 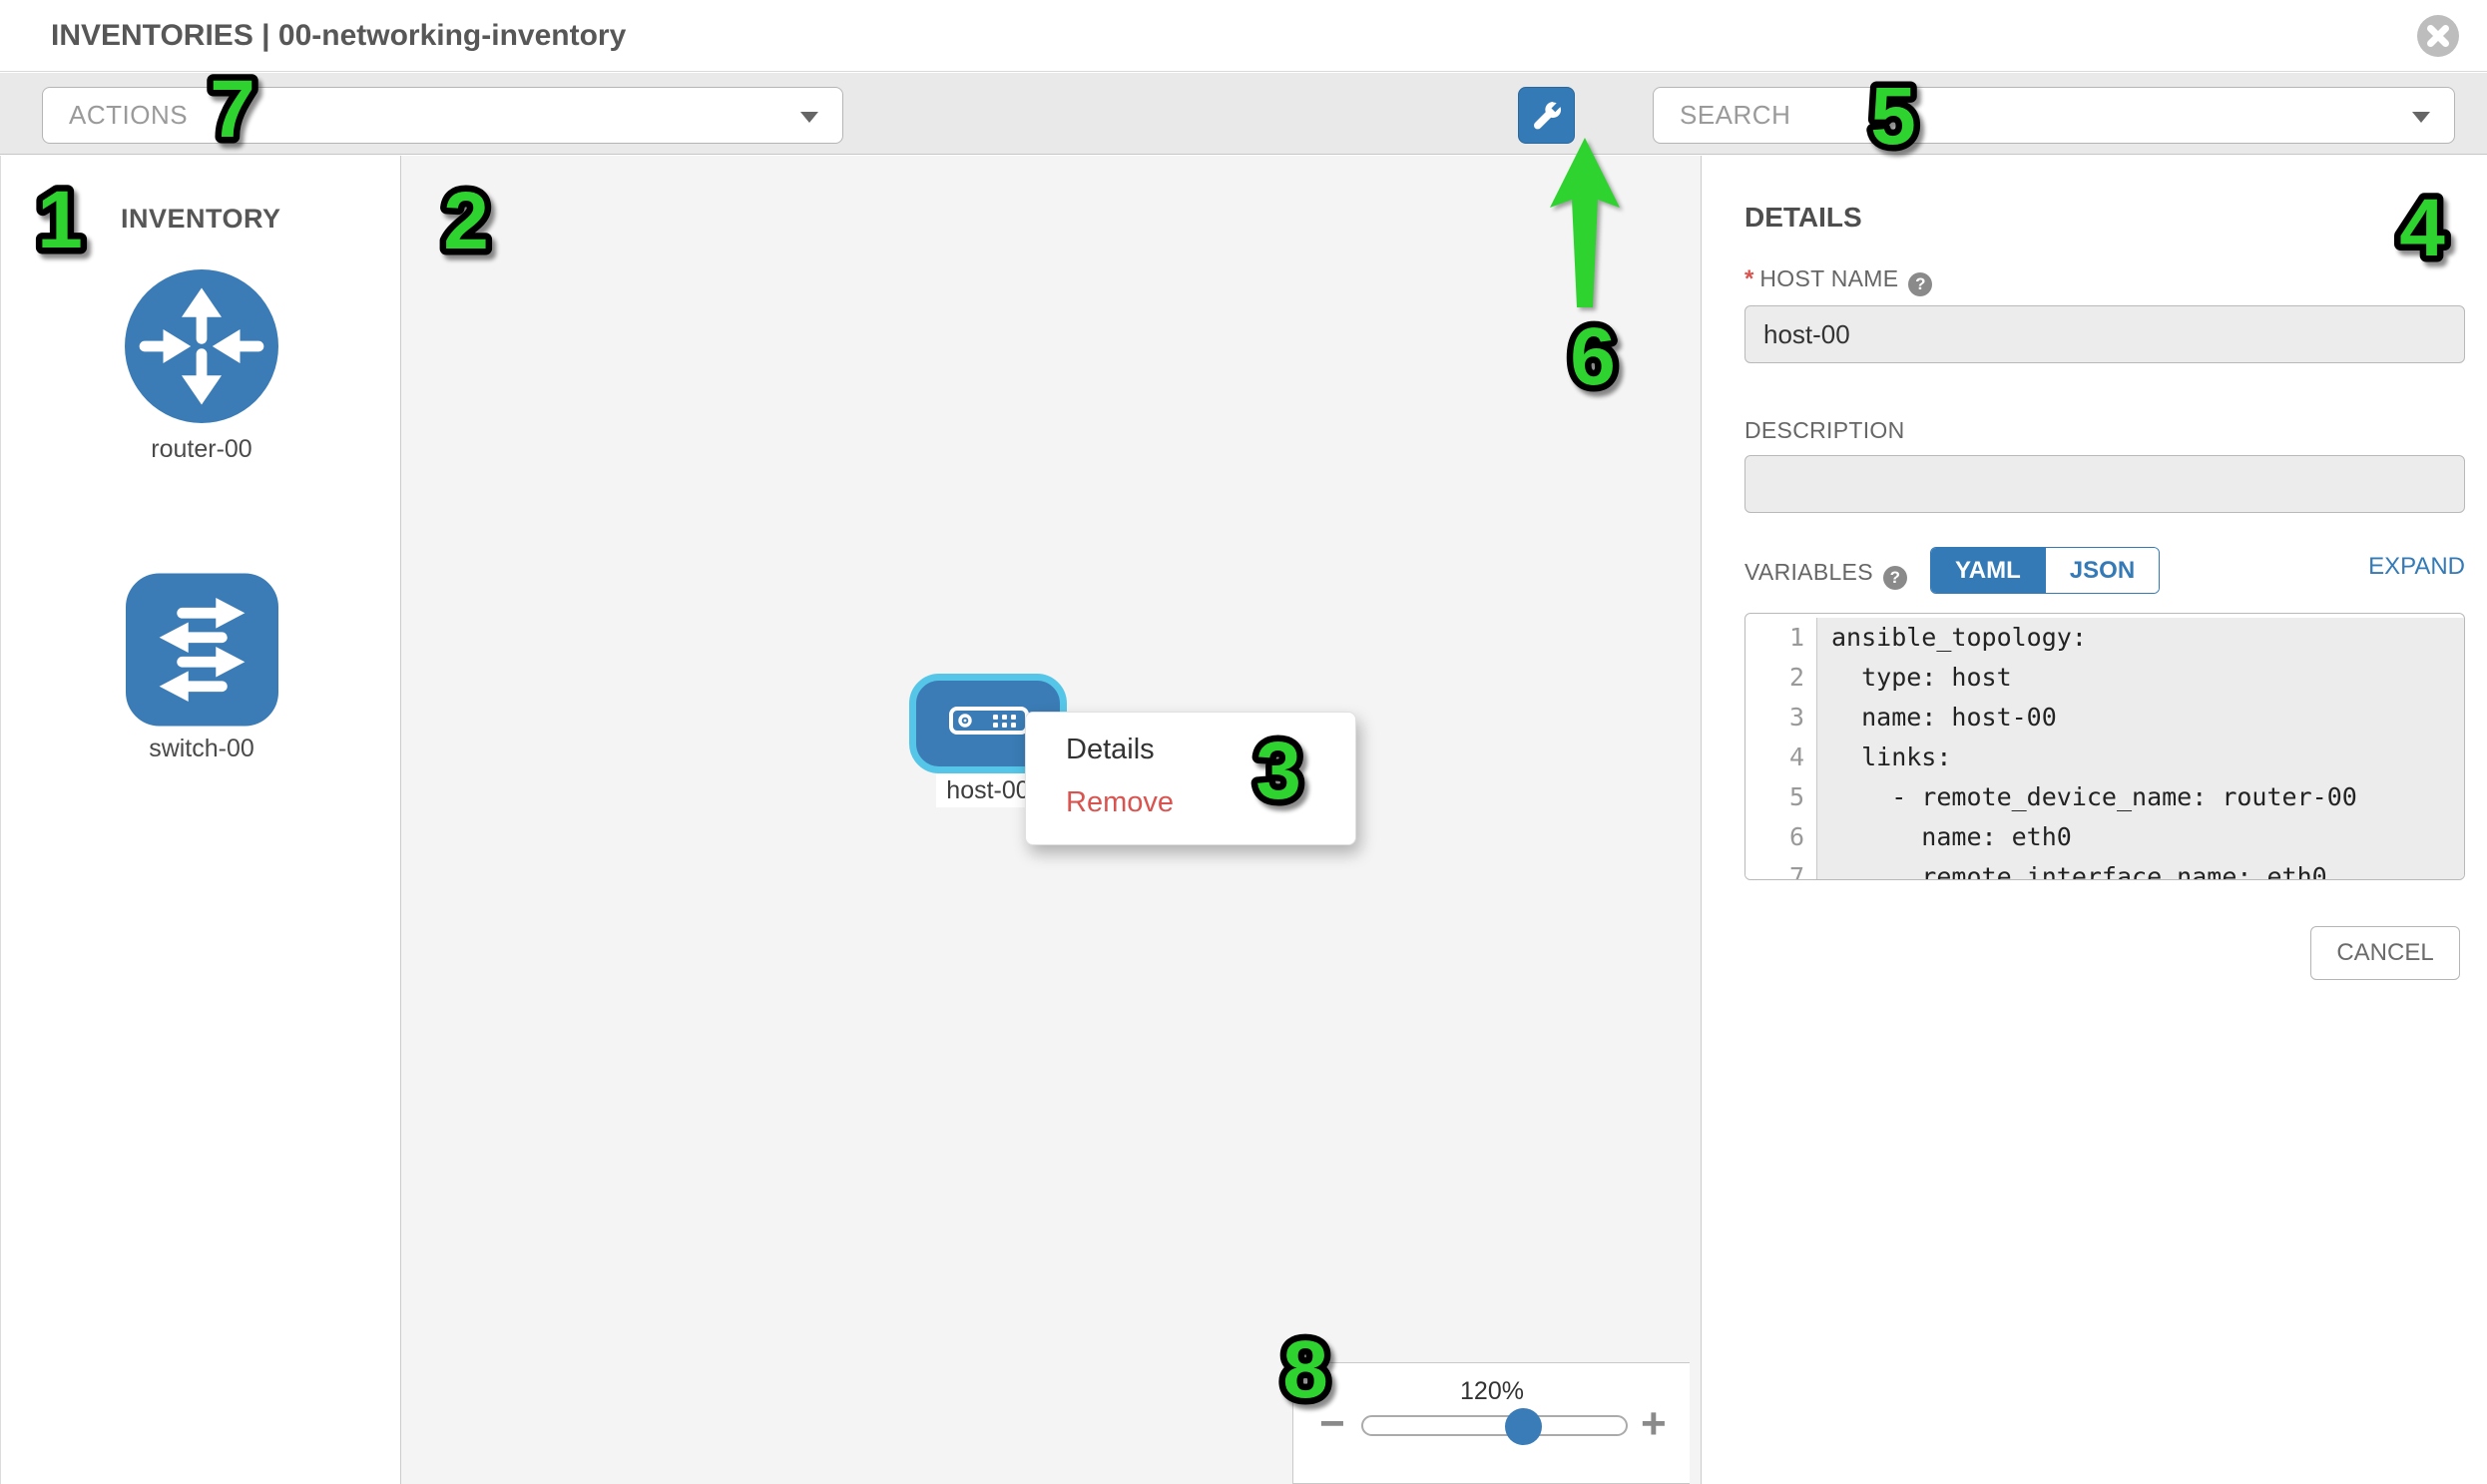 What do you see at coordinates (1190, 778) in the screenshot?
I see `node-context-menu: Details Remove` at bounding box center [1190, 778].